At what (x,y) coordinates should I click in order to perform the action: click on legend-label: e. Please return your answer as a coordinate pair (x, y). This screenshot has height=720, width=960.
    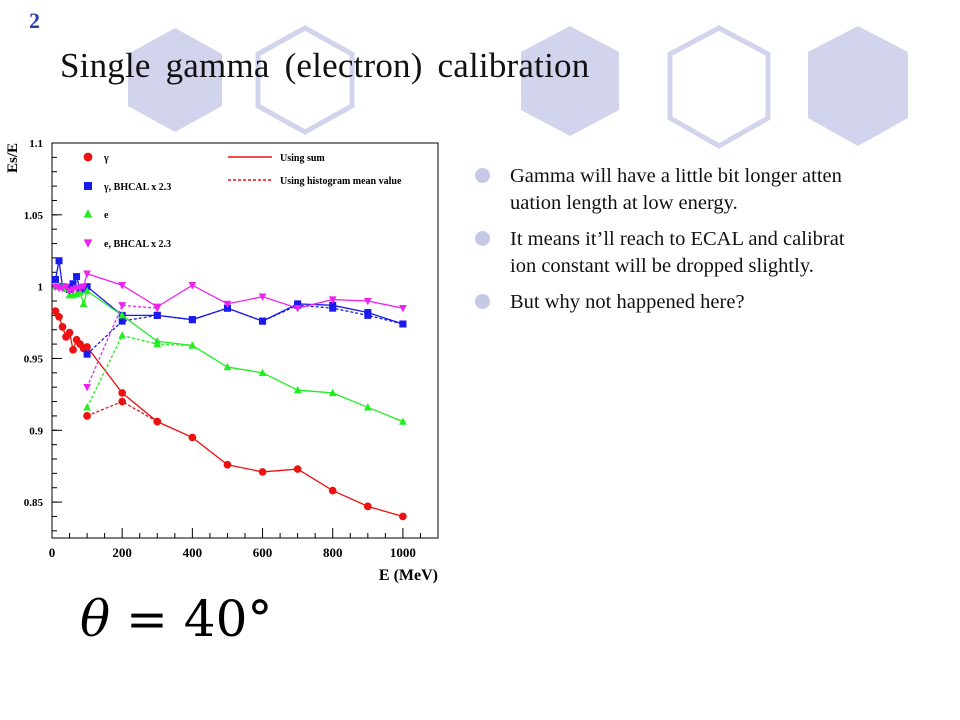
    Looking at the image, I should click on (106, 215).